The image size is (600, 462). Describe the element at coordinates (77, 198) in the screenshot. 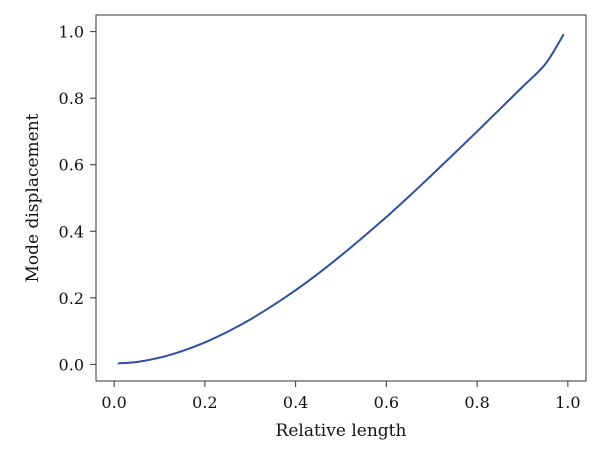

I see `y-axis-ticks: 0.0 0.2 0.4 0.6 0.8 1.0` at that location.